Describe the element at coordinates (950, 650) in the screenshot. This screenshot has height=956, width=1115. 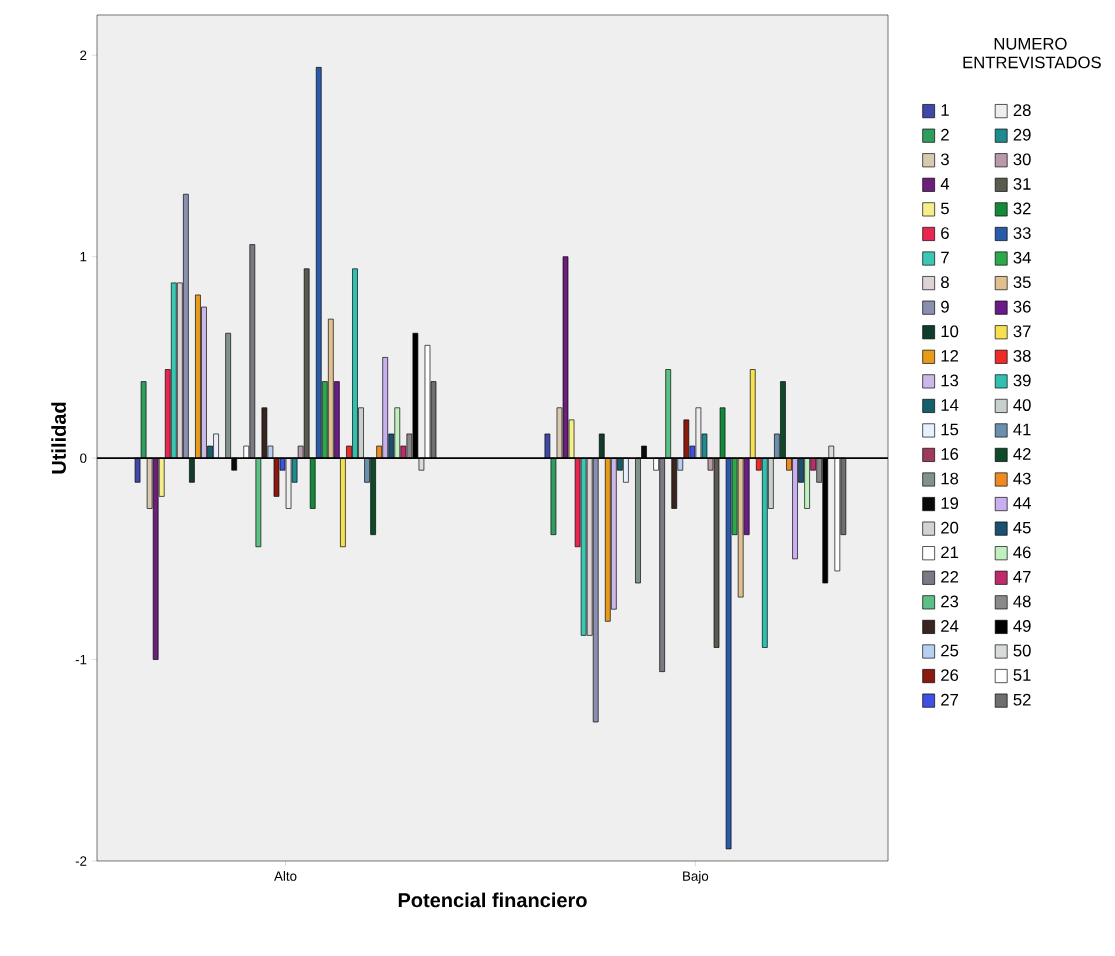
I see `legend-label: 25` at that location.